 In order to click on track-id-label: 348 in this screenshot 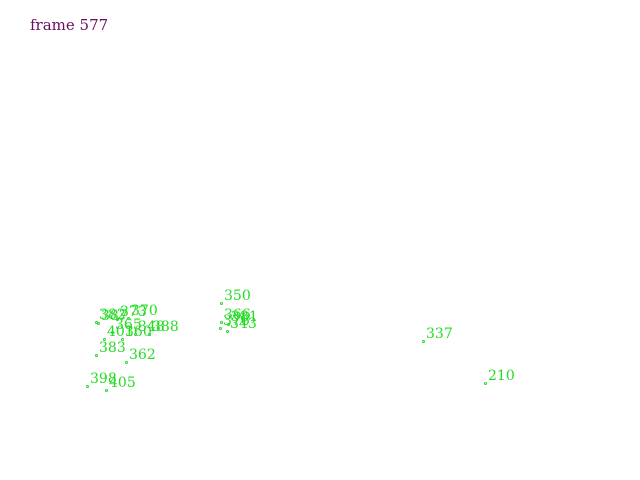, I will do `click(151, 327)`.